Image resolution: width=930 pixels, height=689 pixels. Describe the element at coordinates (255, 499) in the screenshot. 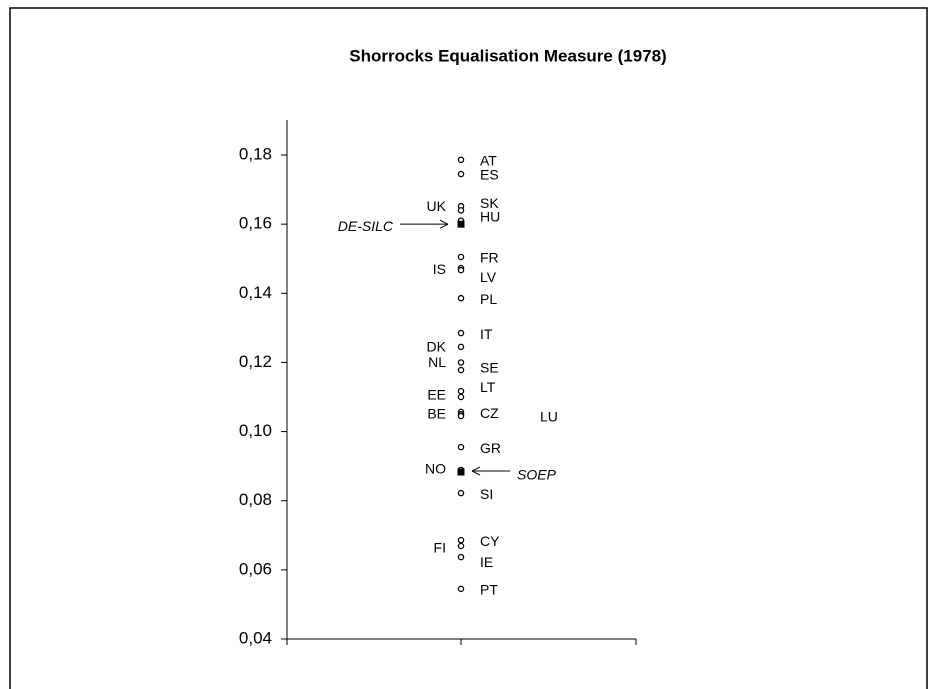

I see `y-tick-label: 0,08` at that location.